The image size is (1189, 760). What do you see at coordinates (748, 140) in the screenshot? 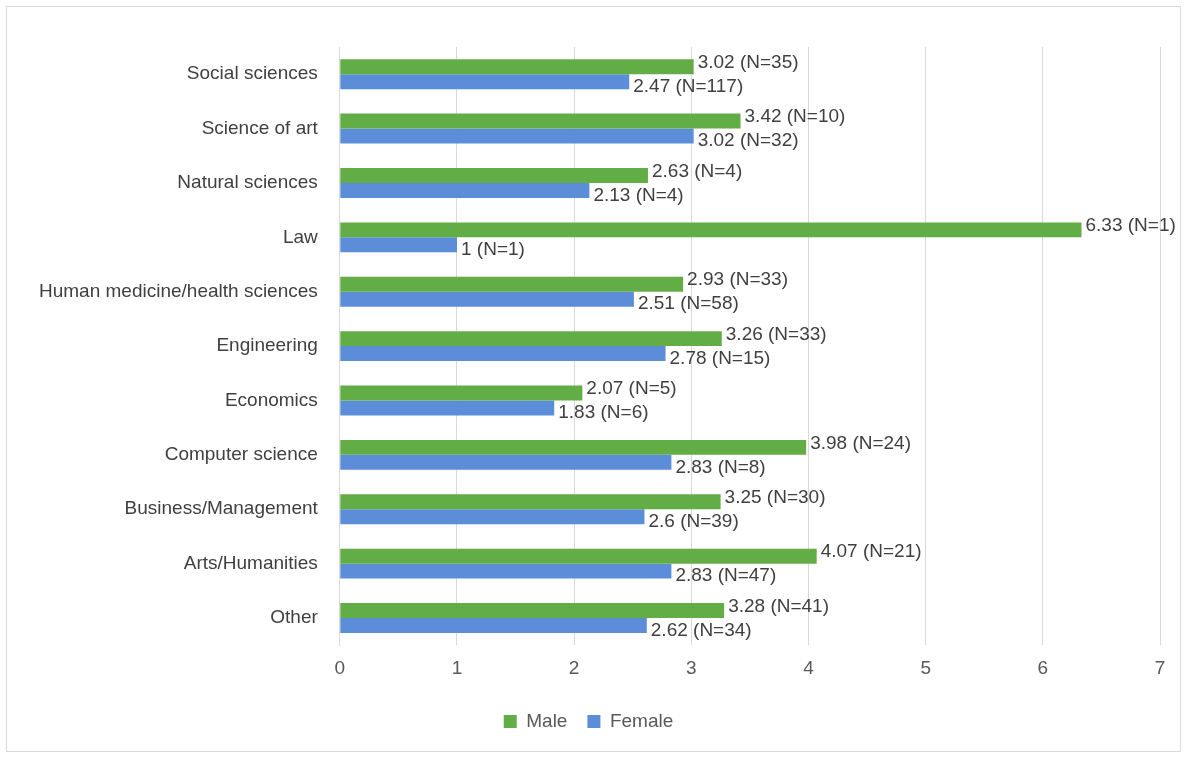
I see `data-label: 3.02 (N=32)` at bounding box center [748, 140].